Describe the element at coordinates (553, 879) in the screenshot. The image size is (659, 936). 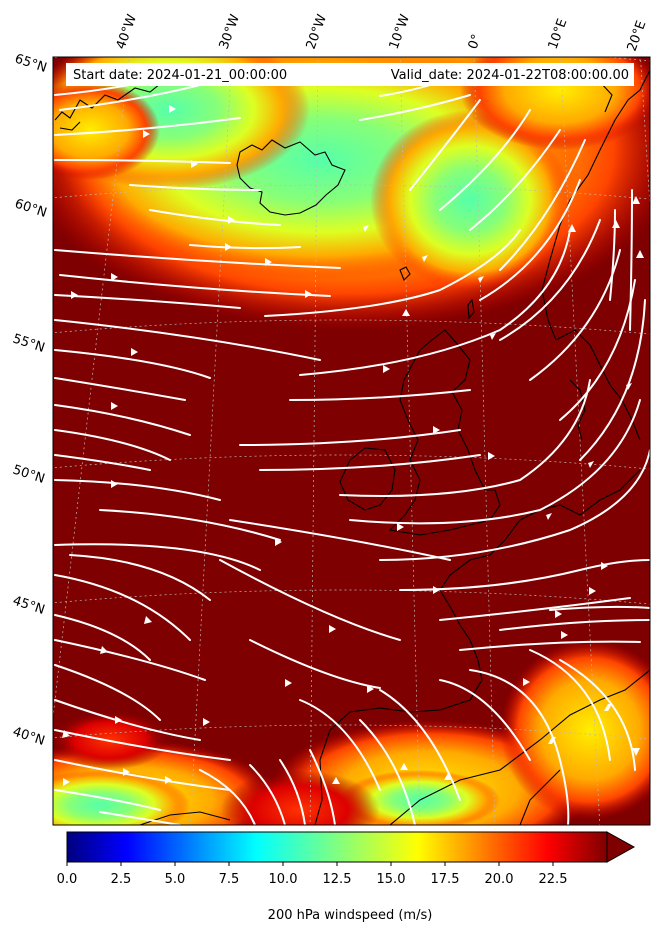
I see `colorbar-tick-label: 22.5` at that location.